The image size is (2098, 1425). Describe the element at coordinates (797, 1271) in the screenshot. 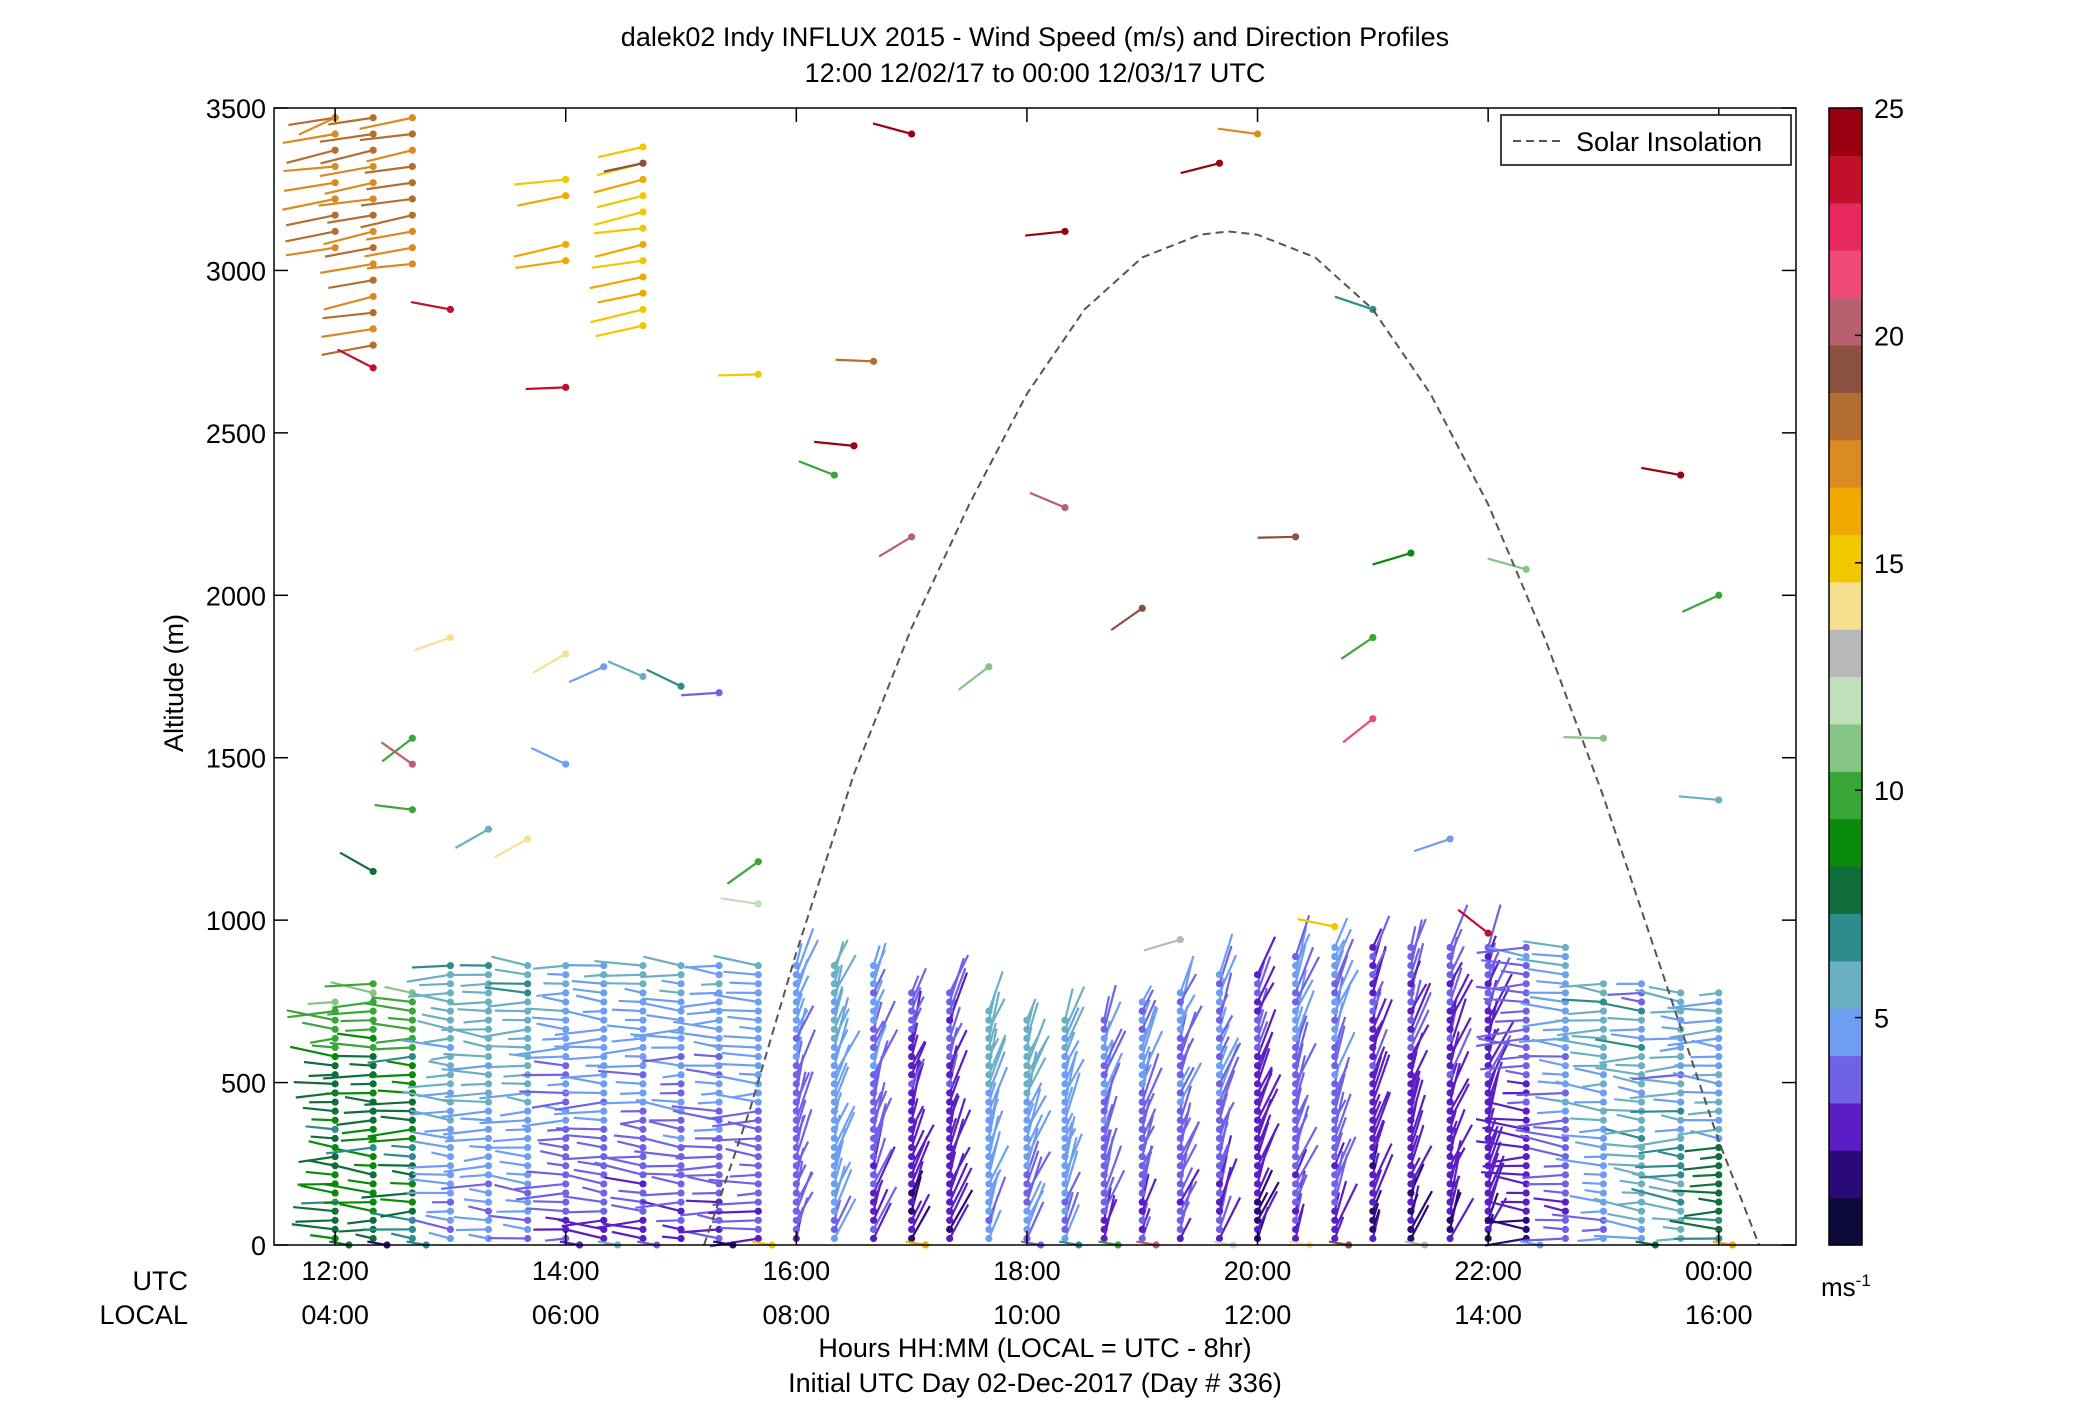

I see `x-tick-label-utc: 16:00` at that location.